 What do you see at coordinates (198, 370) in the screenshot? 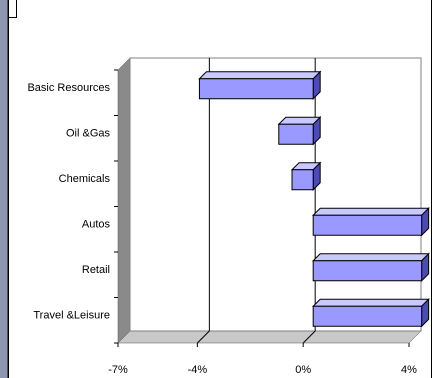
I see `x-tick-label: -4%` at bounding box center [198, 370].